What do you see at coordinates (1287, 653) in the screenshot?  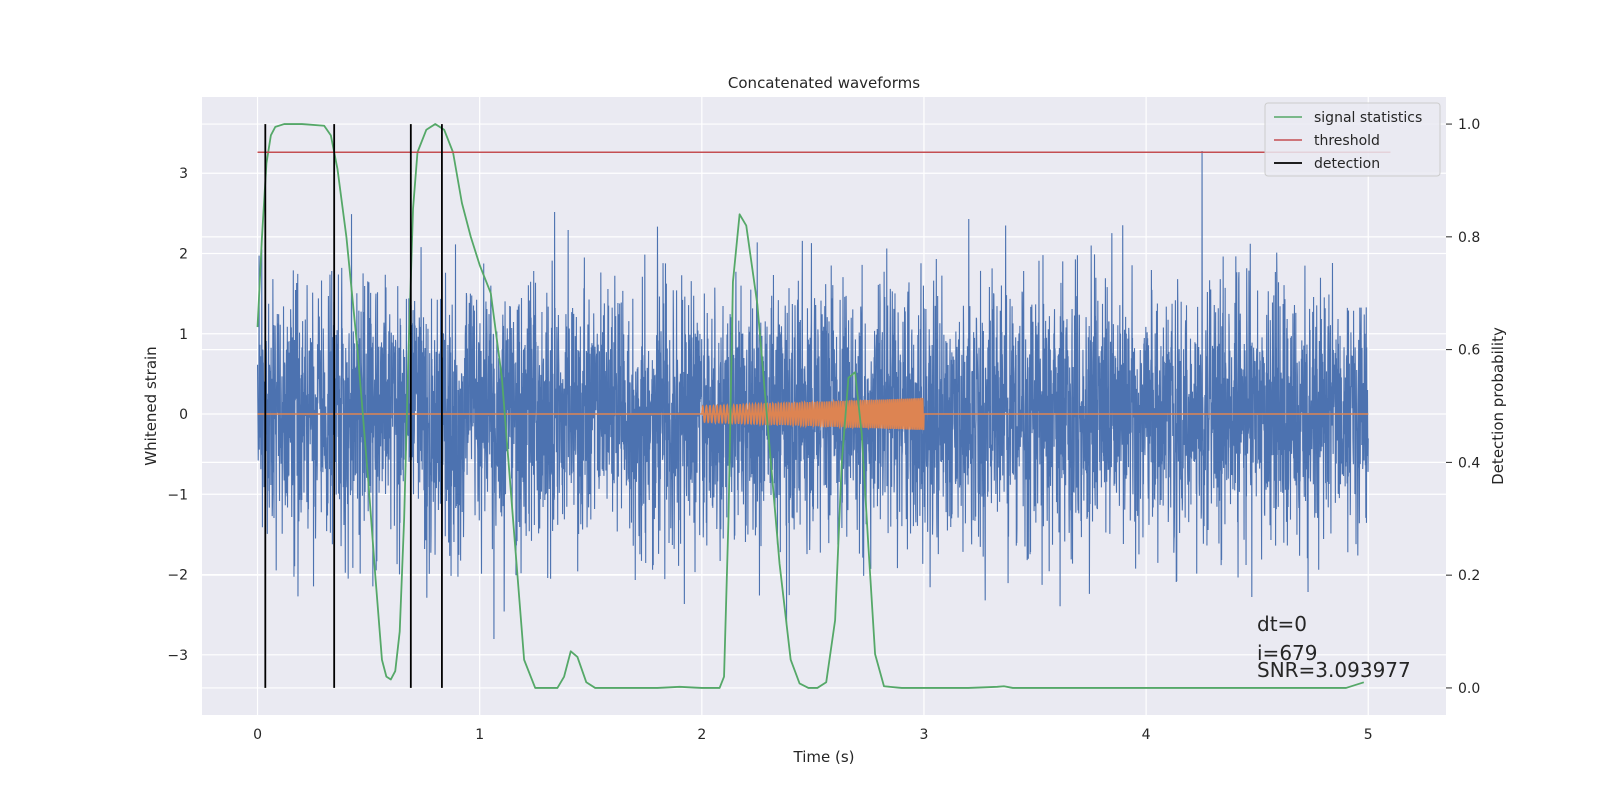 I see `annotation-index: i=679` at bounding box center [1287, 653].